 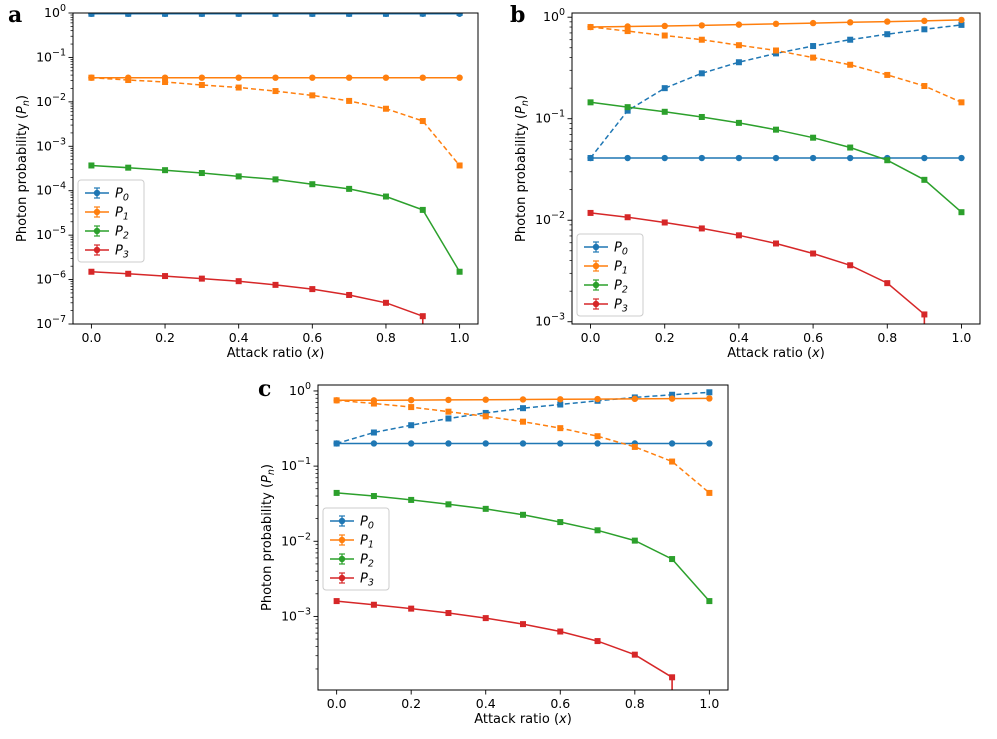 I want to click on x-tick-label: 0.4, so click(x=739, y=337).